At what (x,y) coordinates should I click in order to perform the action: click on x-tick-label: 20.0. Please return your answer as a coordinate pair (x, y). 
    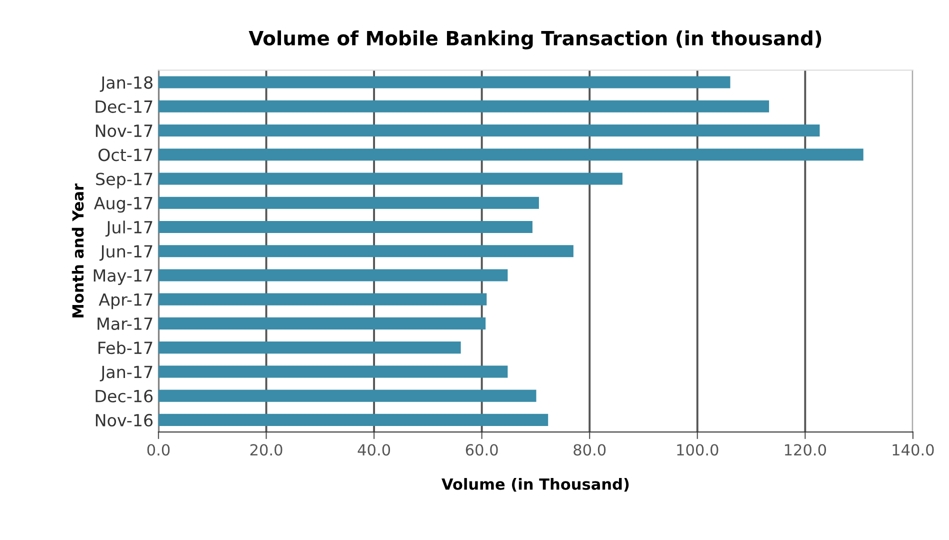
    Looking at the image, I should click on (266, 450).